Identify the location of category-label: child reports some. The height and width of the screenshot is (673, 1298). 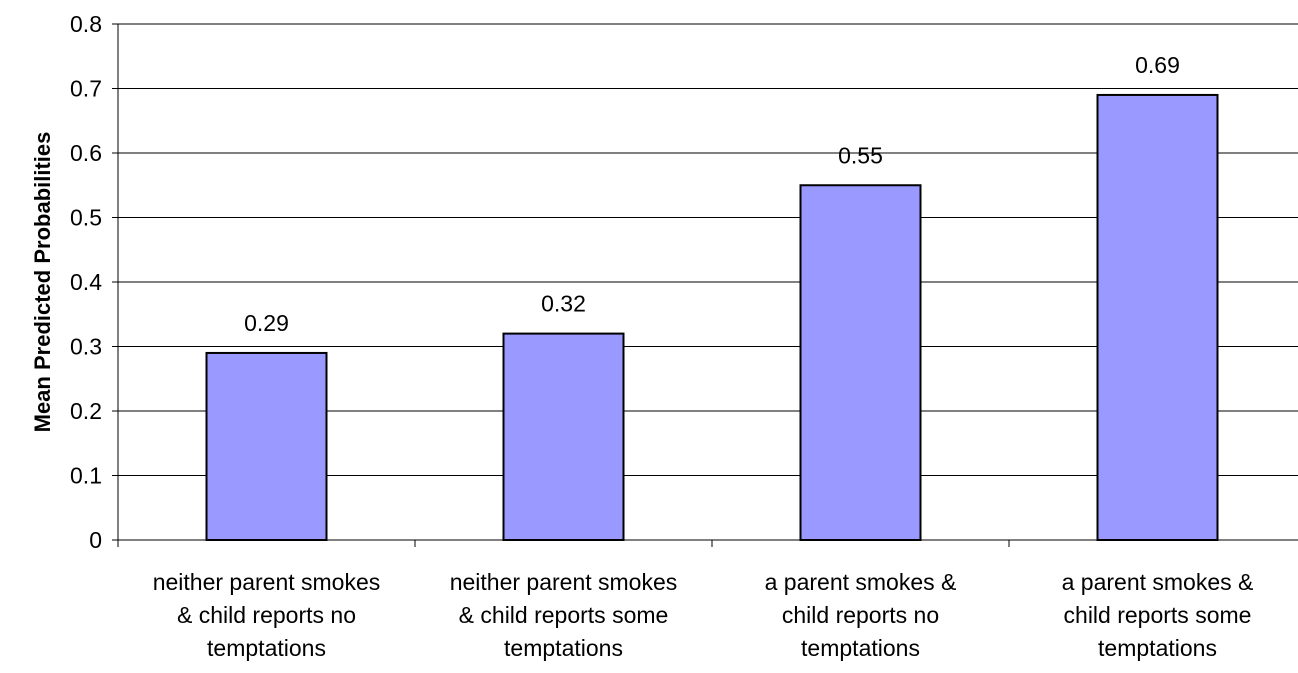
(1158, 615).